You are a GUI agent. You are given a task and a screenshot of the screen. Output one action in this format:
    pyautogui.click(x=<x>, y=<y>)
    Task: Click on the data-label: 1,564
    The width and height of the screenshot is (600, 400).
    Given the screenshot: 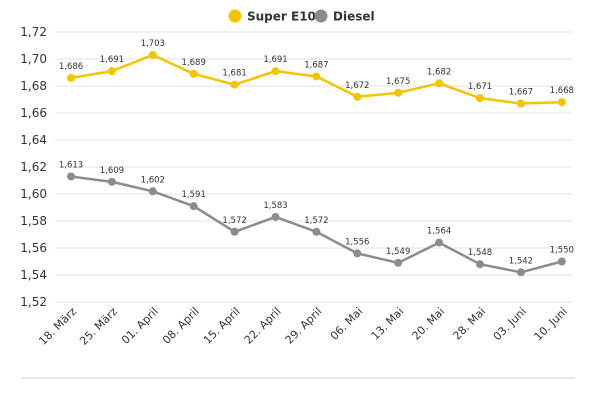 What is the action you would take?
    pyautogui.click(x=439, y=232)
    